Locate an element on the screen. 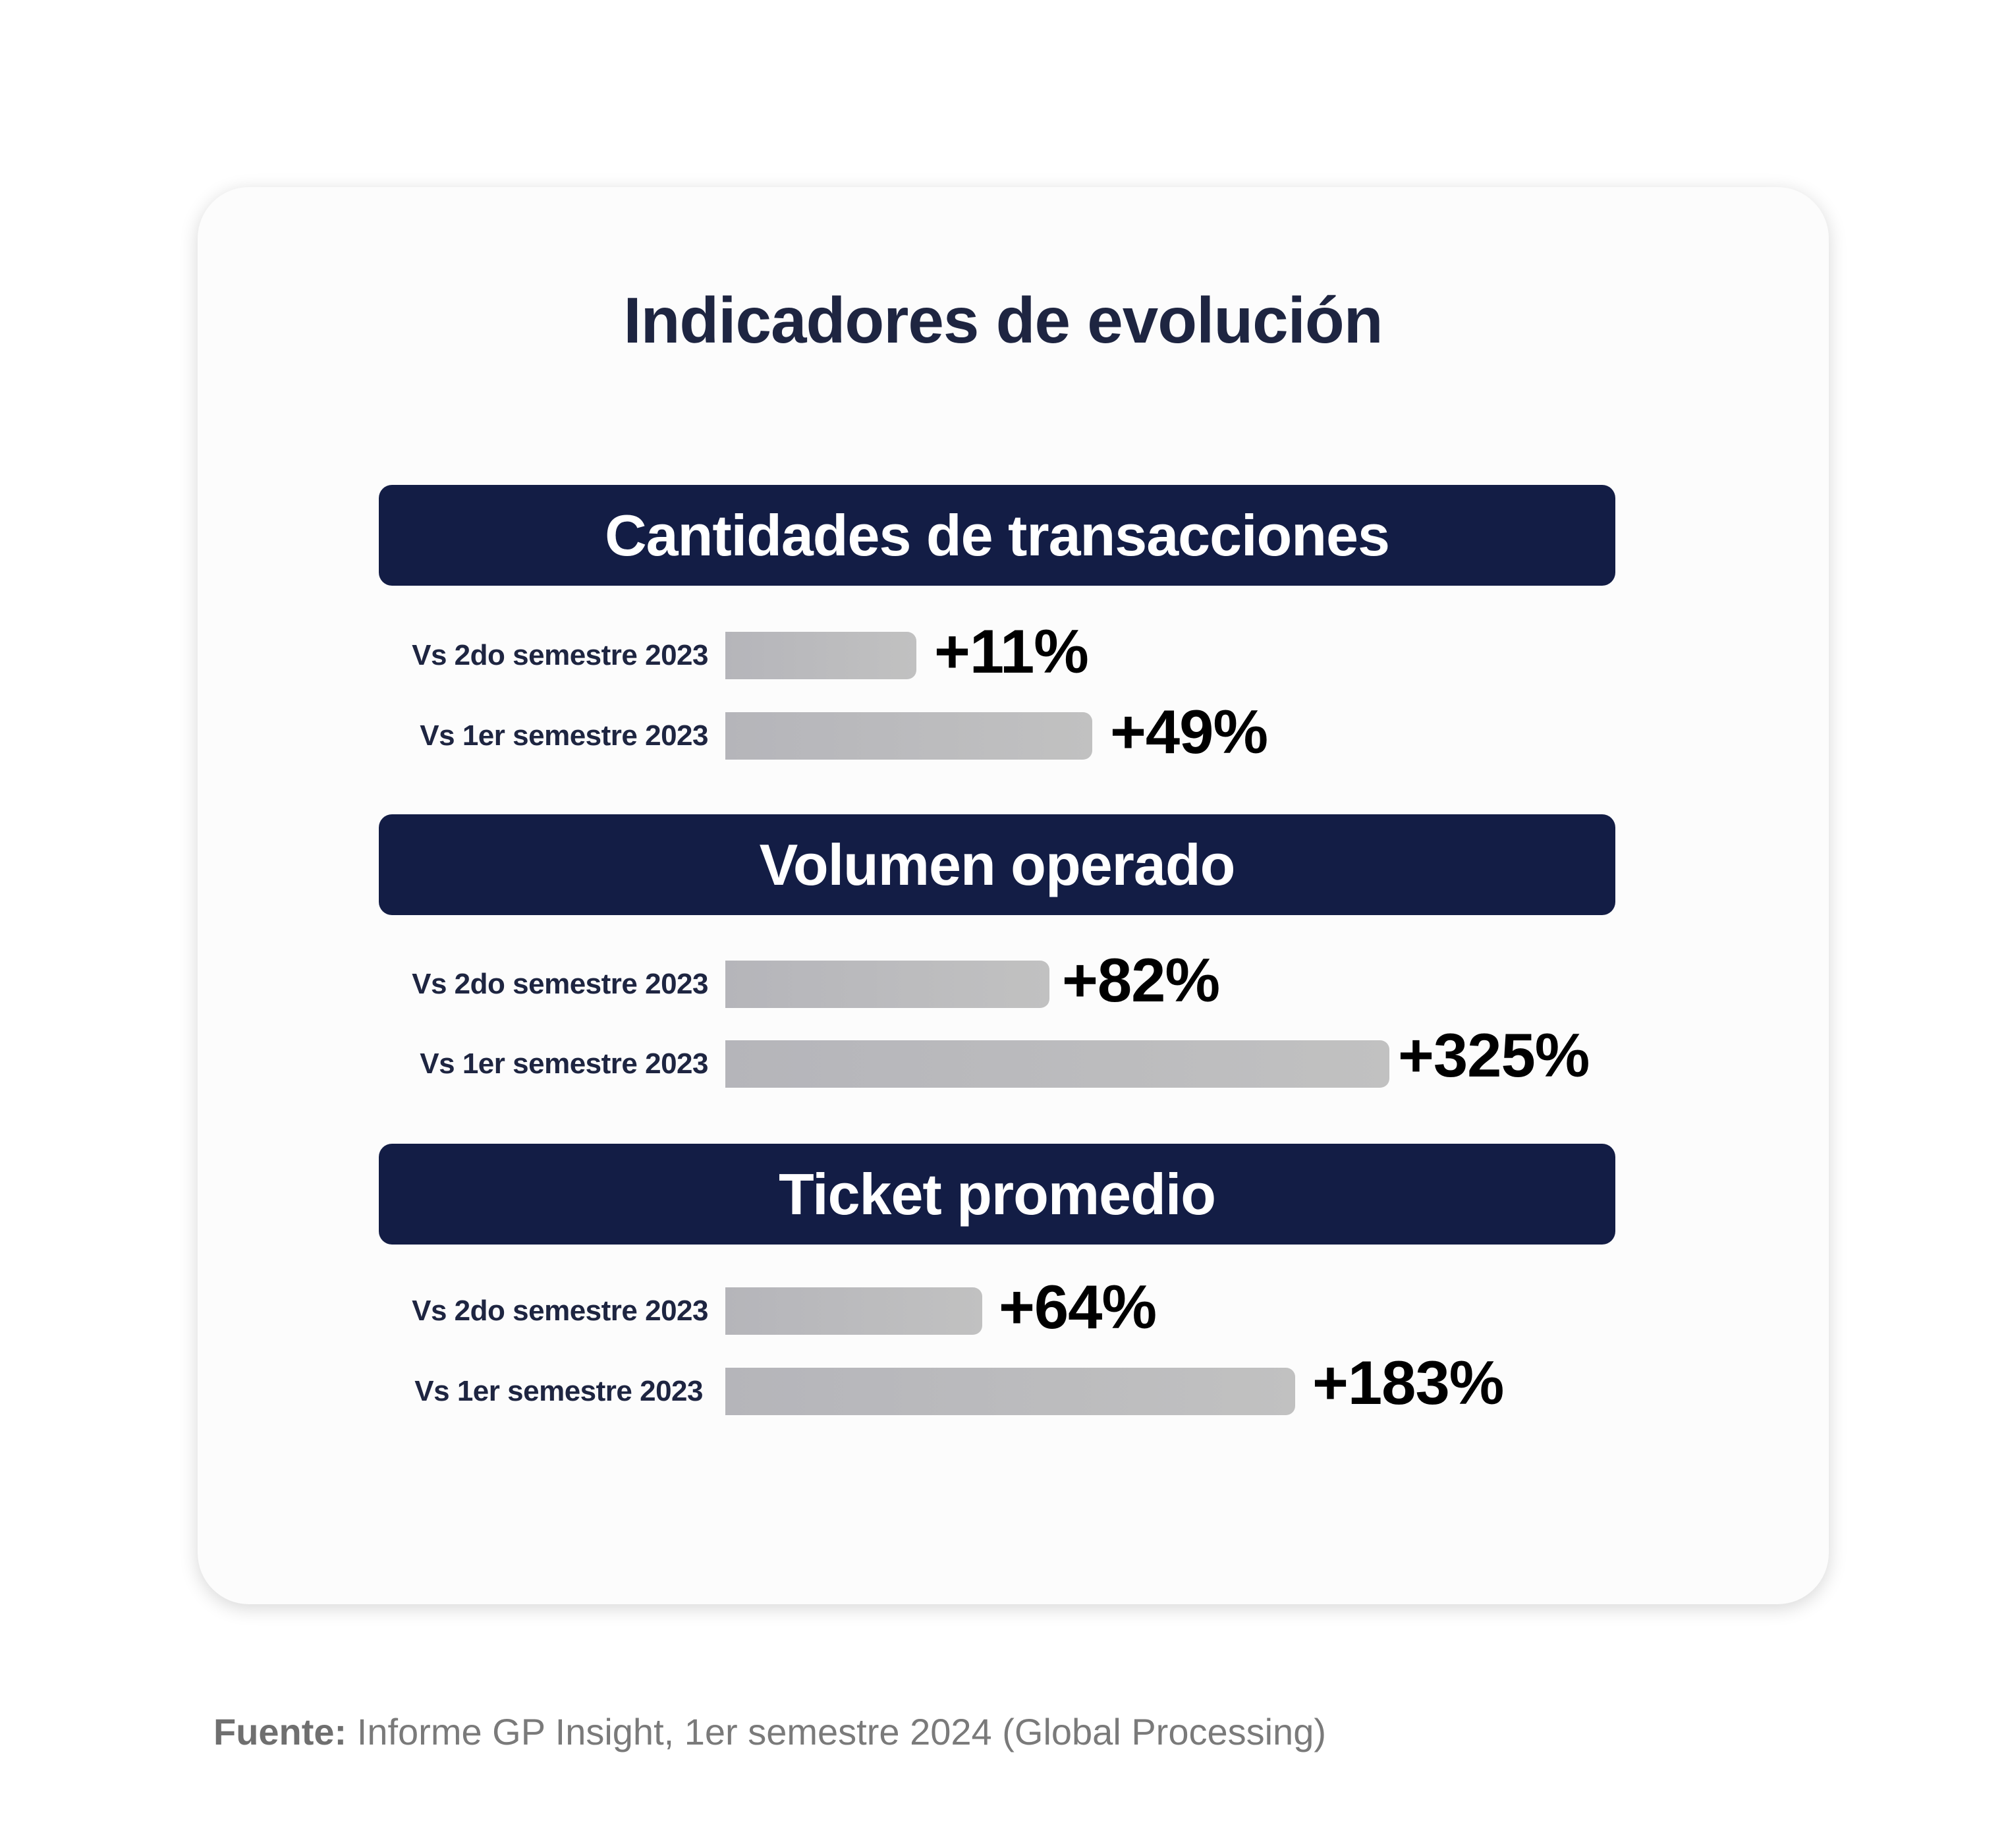 This screenshot has width=2006, height=1848. data-label: +49% is located at coordinates (1189, 731).